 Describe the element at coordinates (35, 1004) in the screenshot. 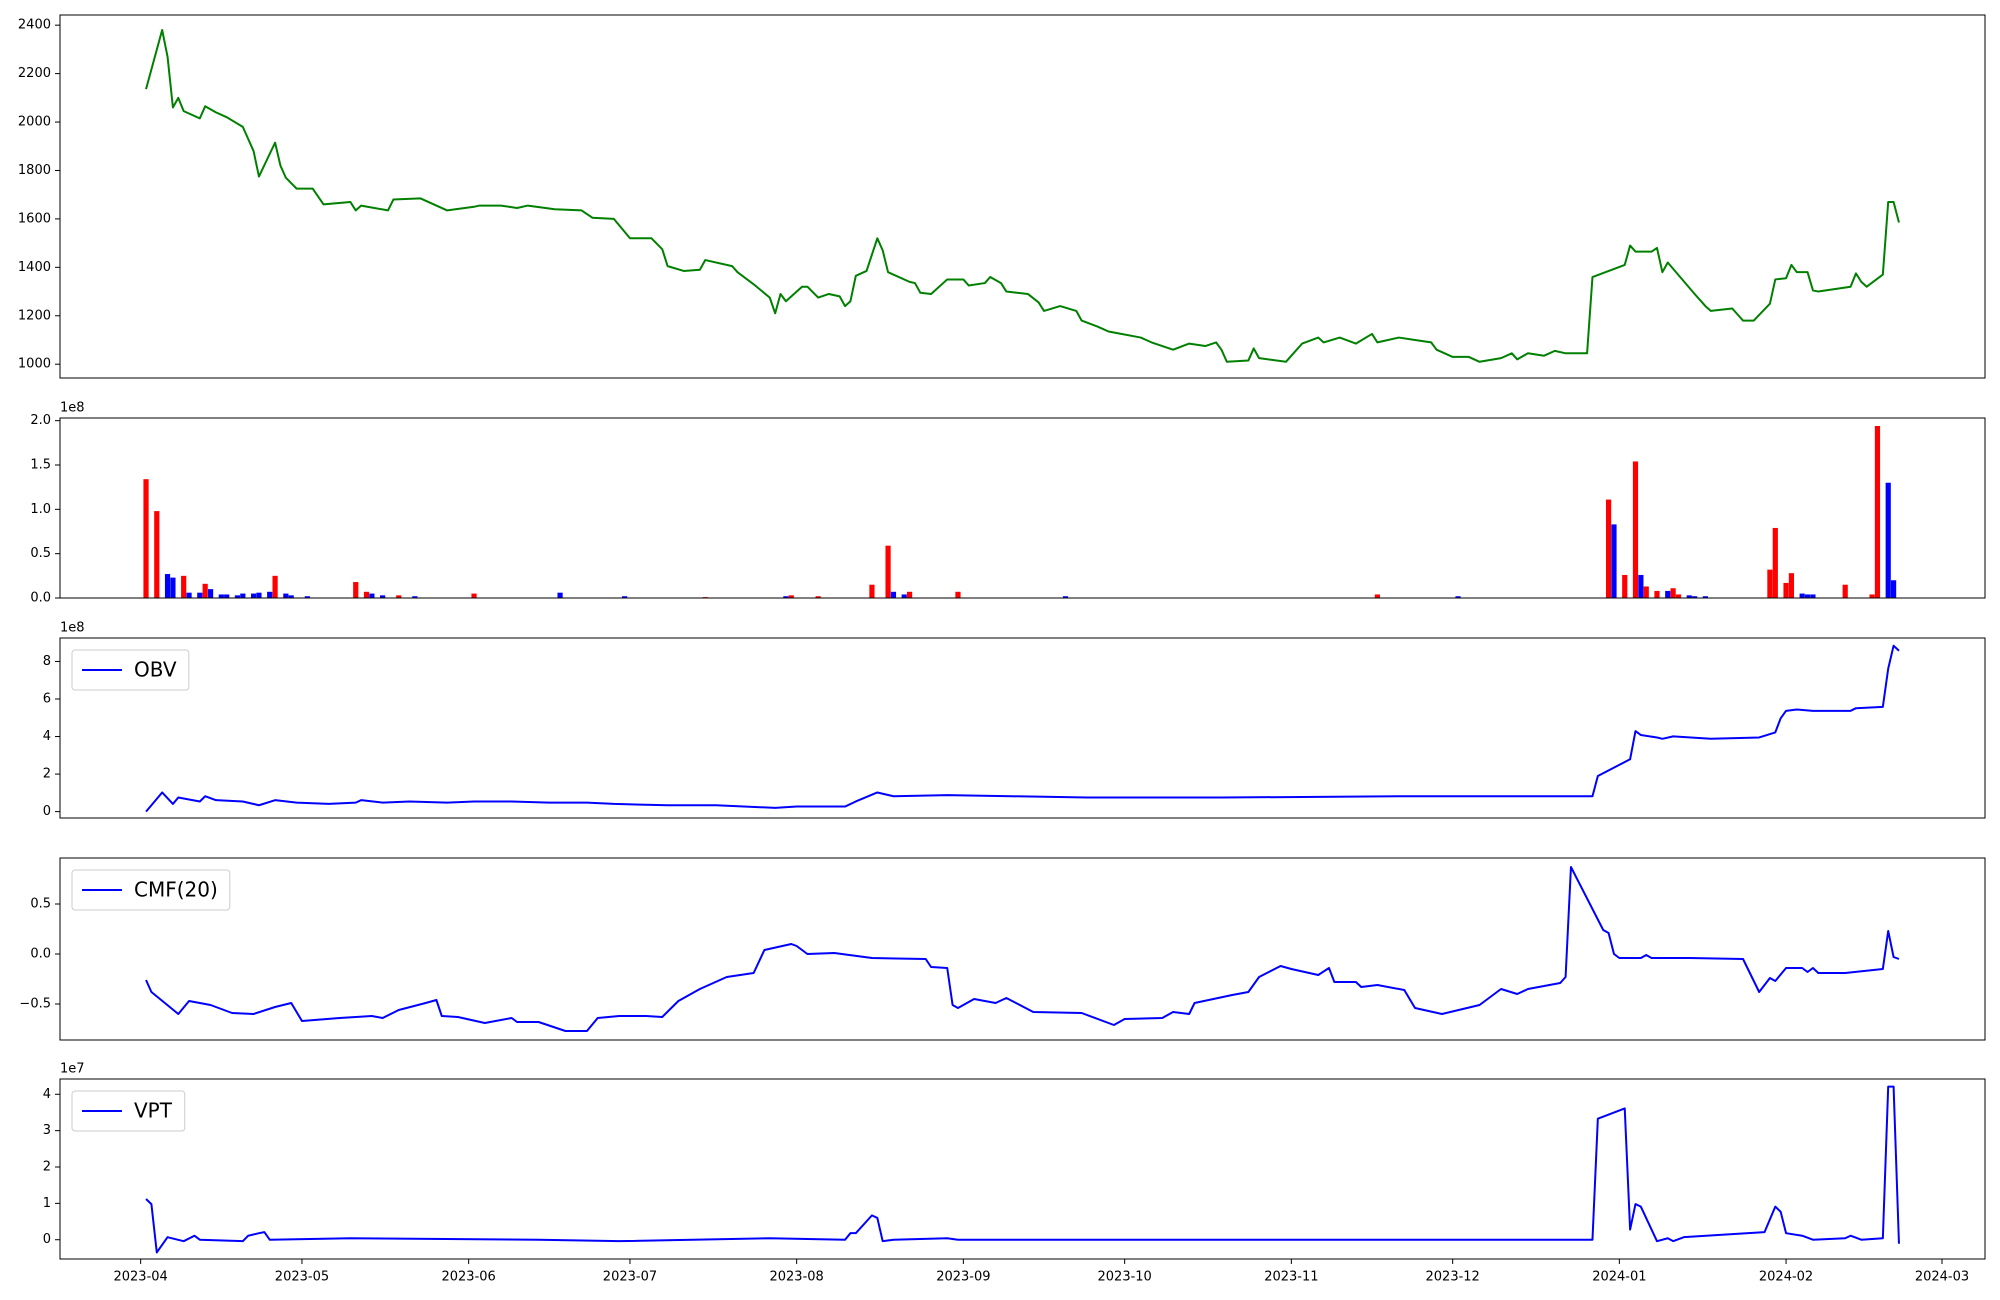

I see `y-tick-label: −0.5` at that location.